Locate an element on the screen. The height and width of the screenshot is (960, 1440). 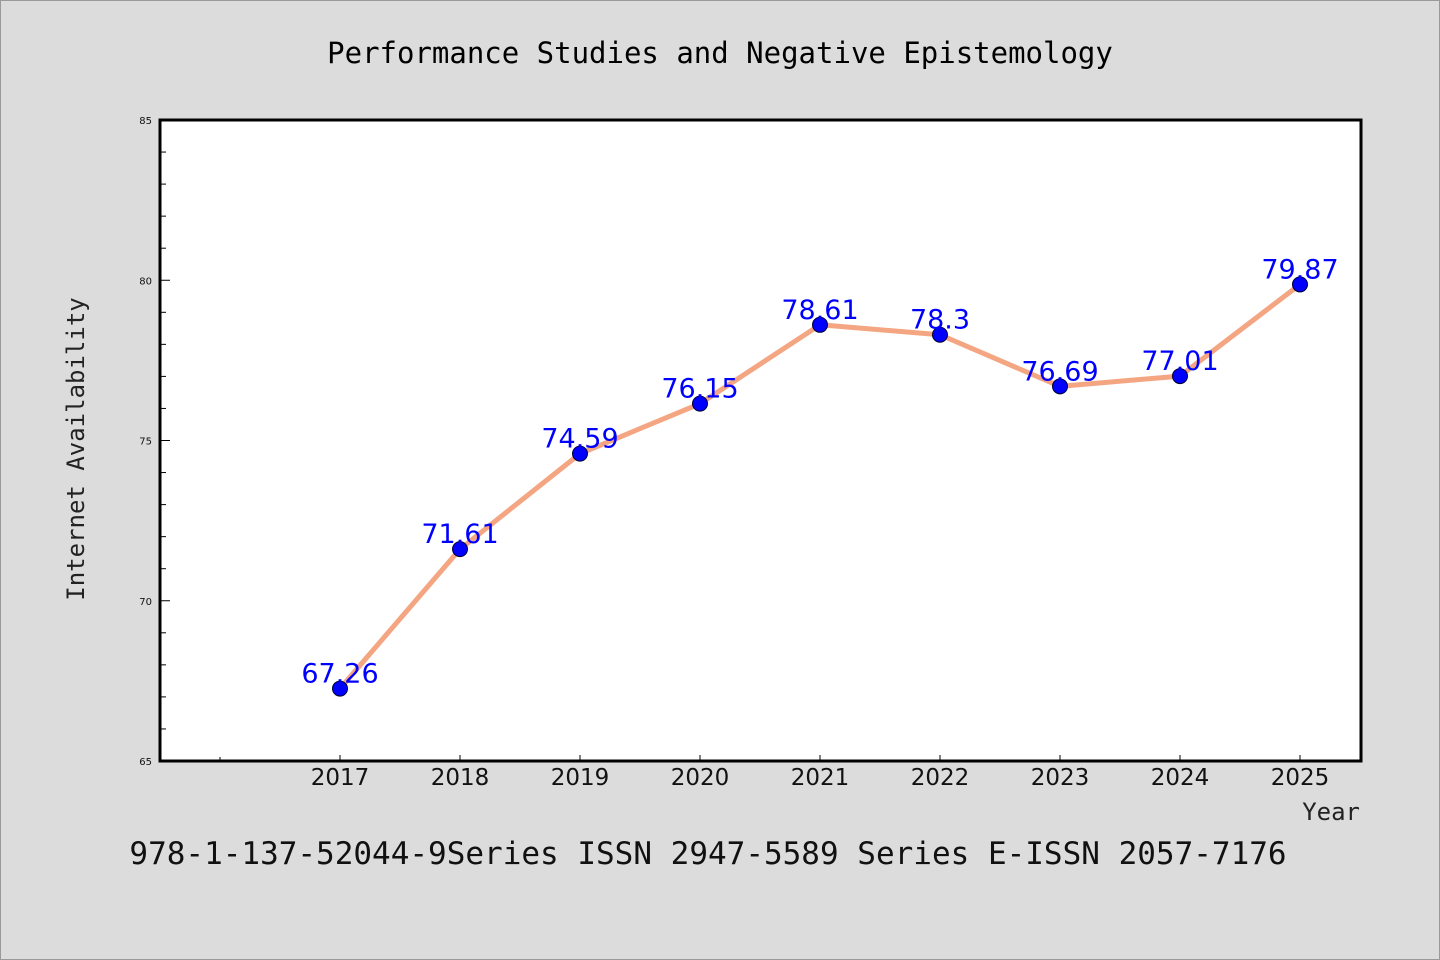
x-axis: 2017 2018 2019 2020 2021 2022 2023 2024 2025 is located at coordinates (774, 773).